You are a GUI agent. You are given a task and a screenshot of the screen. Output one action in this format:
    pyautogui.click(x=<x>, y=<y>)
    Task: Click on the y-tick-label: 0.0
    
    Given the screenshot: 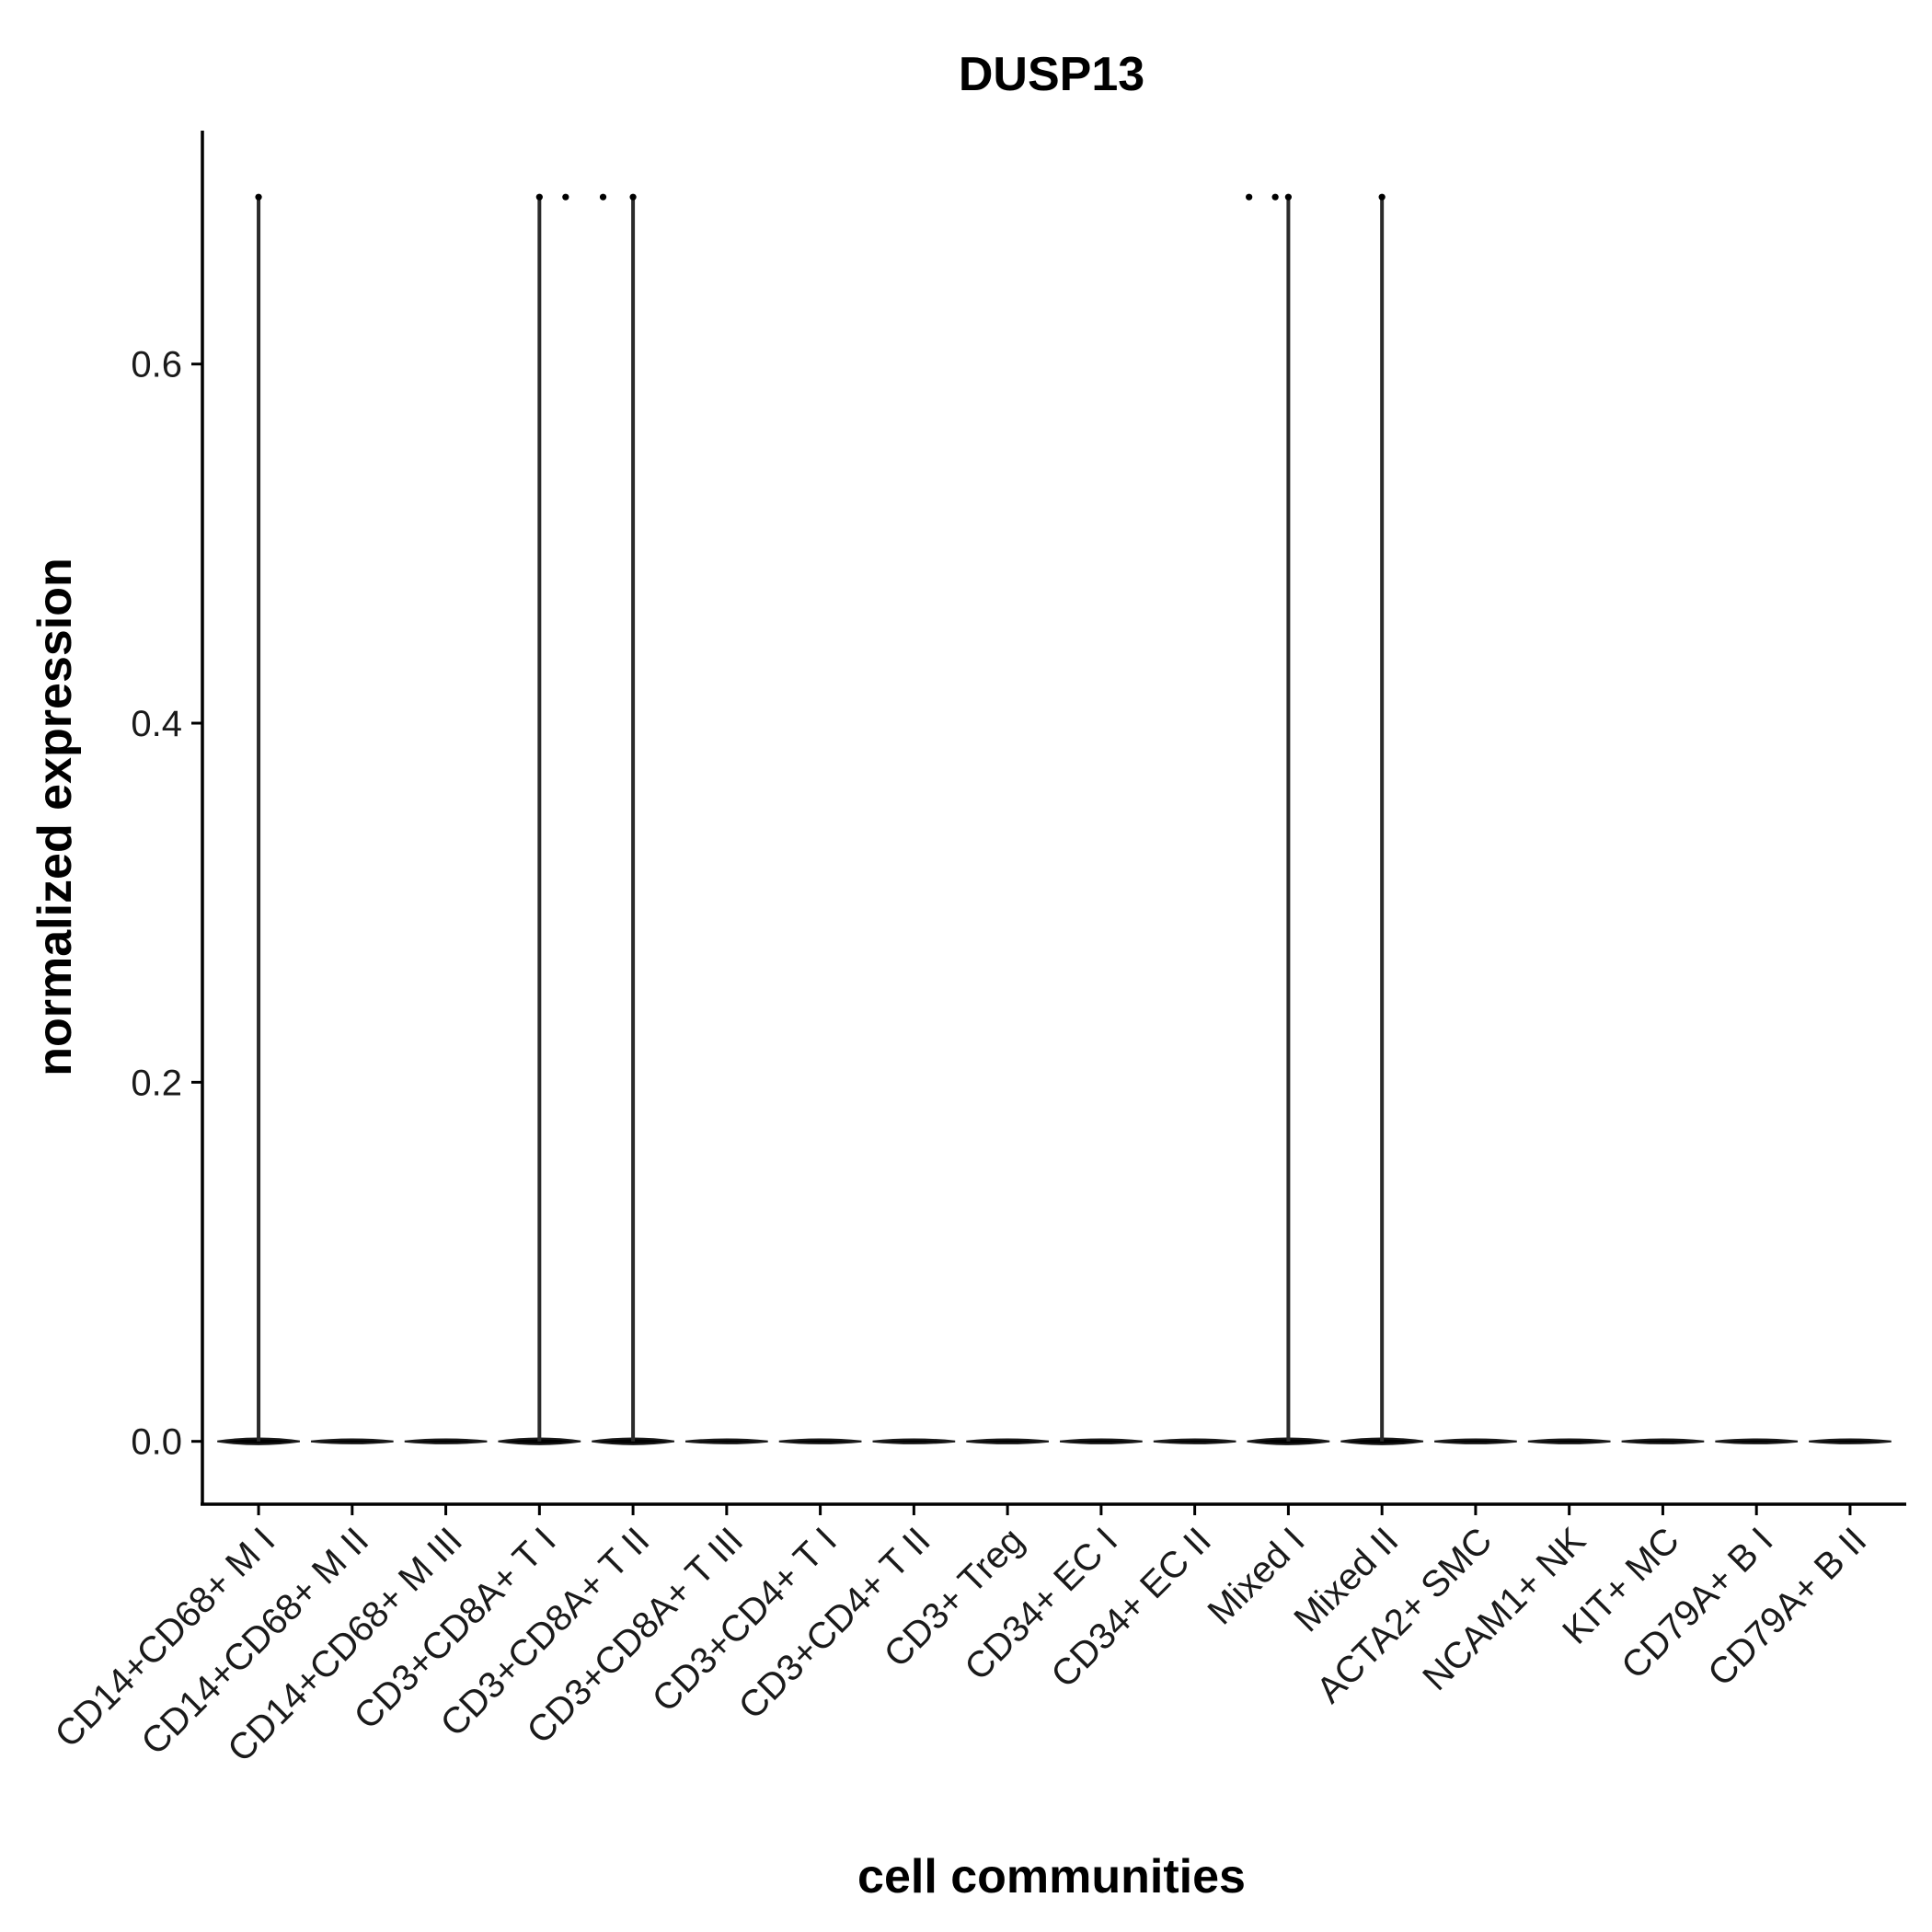 What is the action you would take?
    pyautogui.click(x=156, y=1442)
    